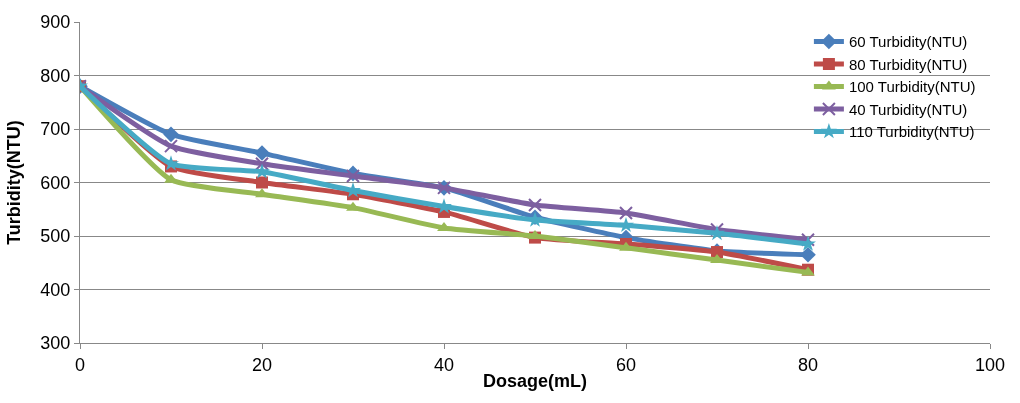 Image resolution: width=1020 pixels, height=403 pixels. Describe the element at coordinates (912, 87) in the screenshot. I see `legend-label: 100 Turbidity(NTU)` at that location.